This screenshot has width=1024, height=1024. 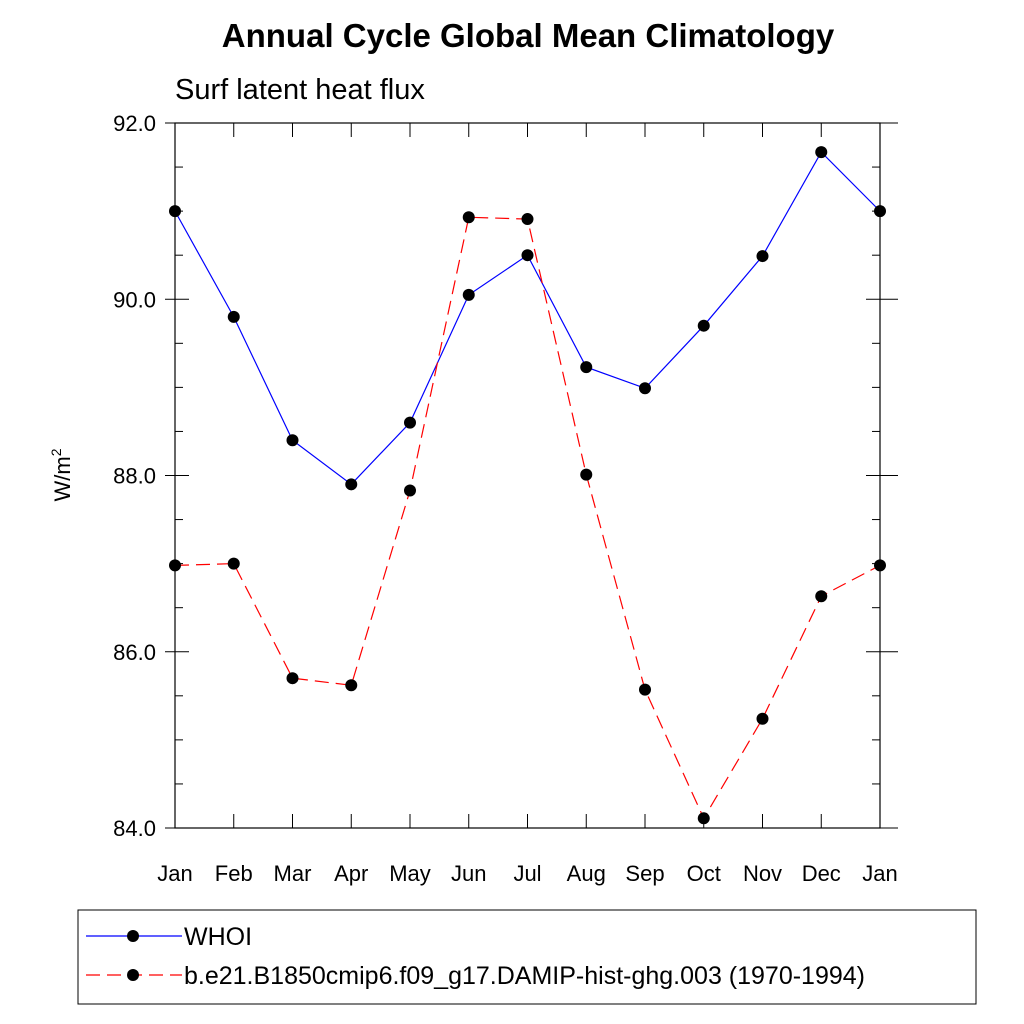 What do you see at coordinates (821, 873) in the screenshot?
I see `x-tick-label: Dec` at bounding box center [821, 873].